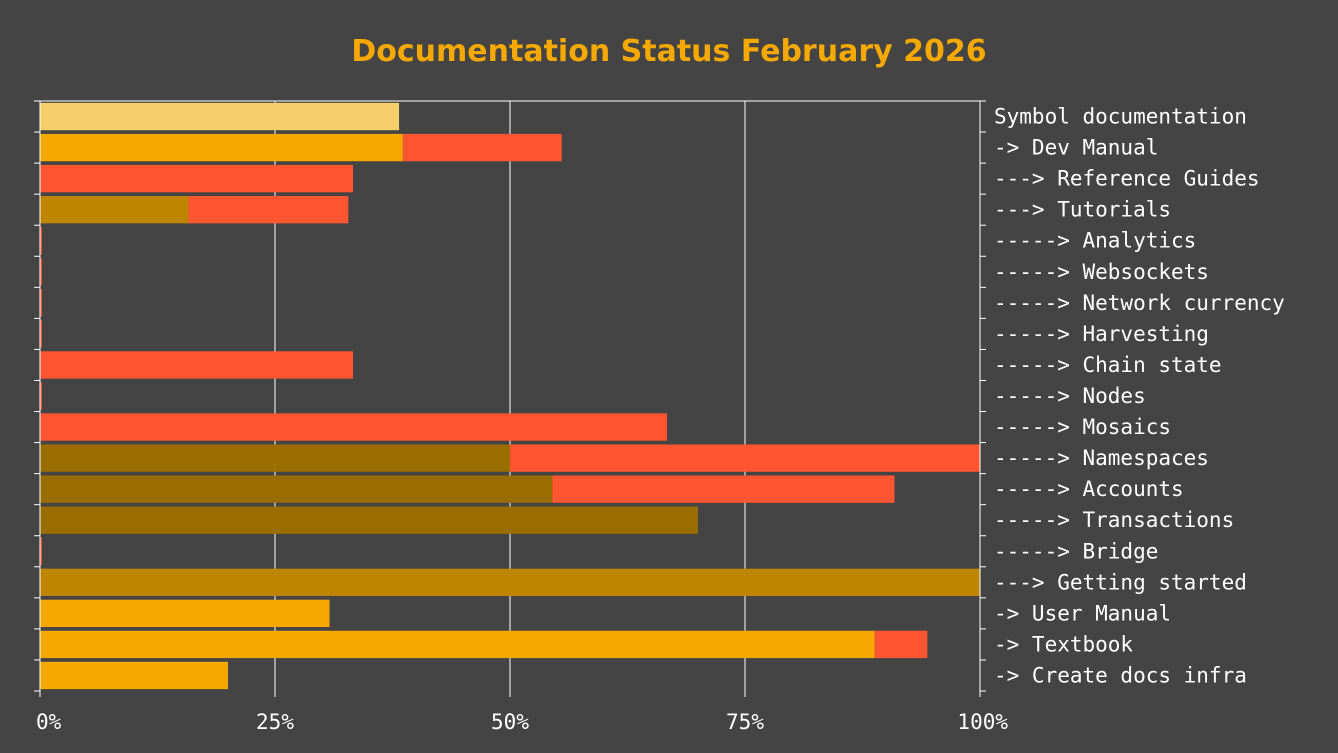  What do you see at coordinates (1076, 551) in the screenshot?
I see `row-label: -----> Bridge` at bounding box center [1076, 551].